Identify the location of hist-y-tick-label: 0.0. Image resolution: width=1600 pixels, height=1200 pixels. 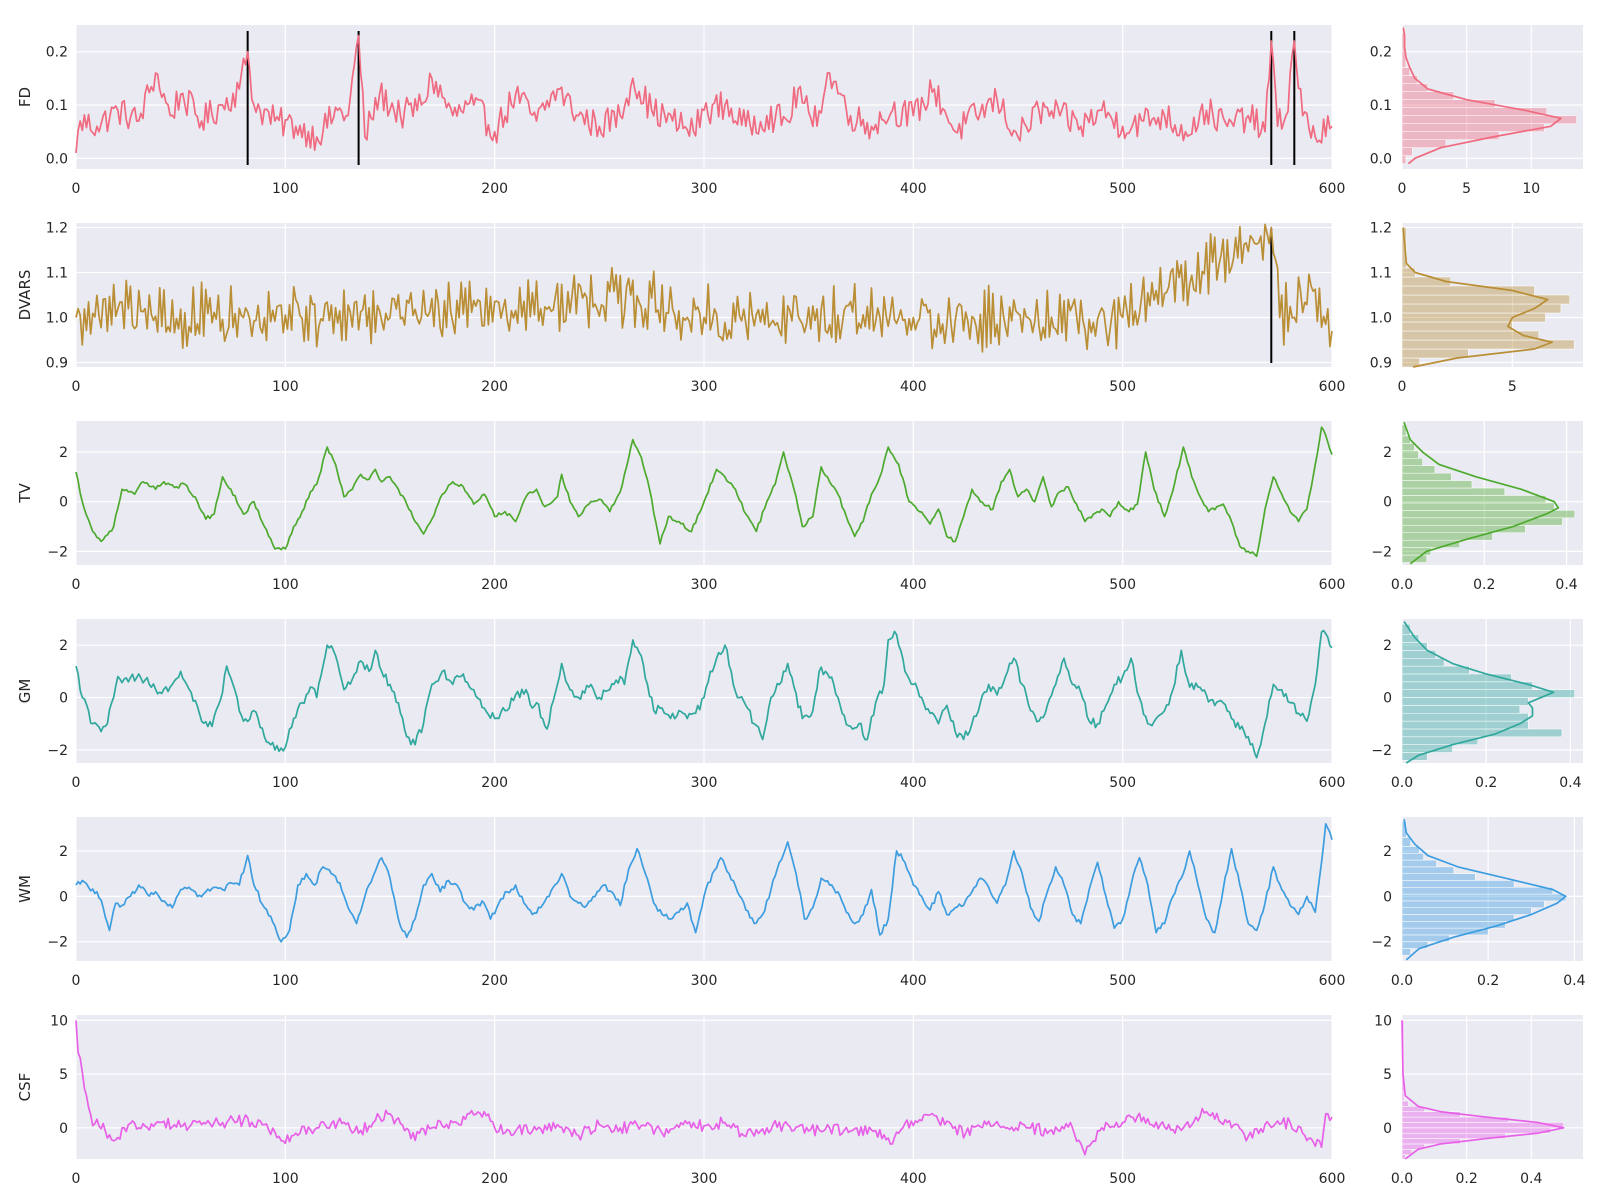
(1381, 159).